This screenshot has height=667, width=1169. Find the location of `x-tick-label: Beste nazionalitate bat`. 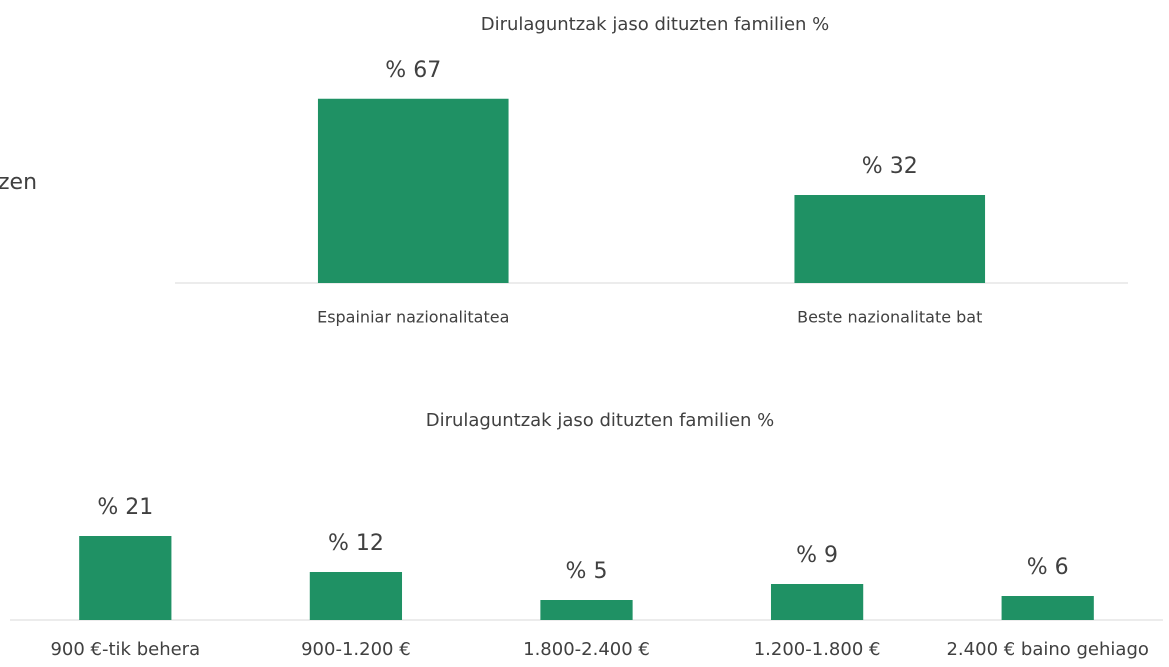

x-tick-label: Beste nazionalitate bat is located at coordinates (889, 317).